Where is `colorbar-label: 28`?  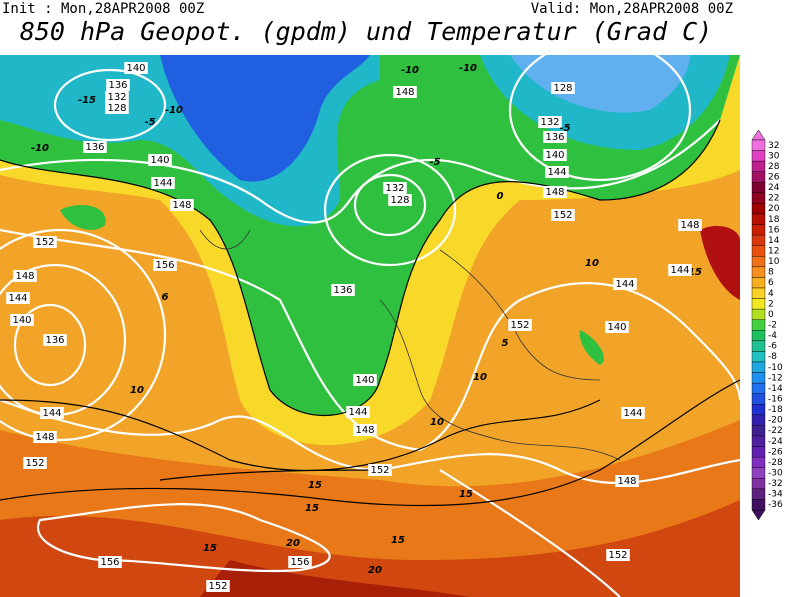
colorbar-label: 28 is located at coordinates (774, 167).